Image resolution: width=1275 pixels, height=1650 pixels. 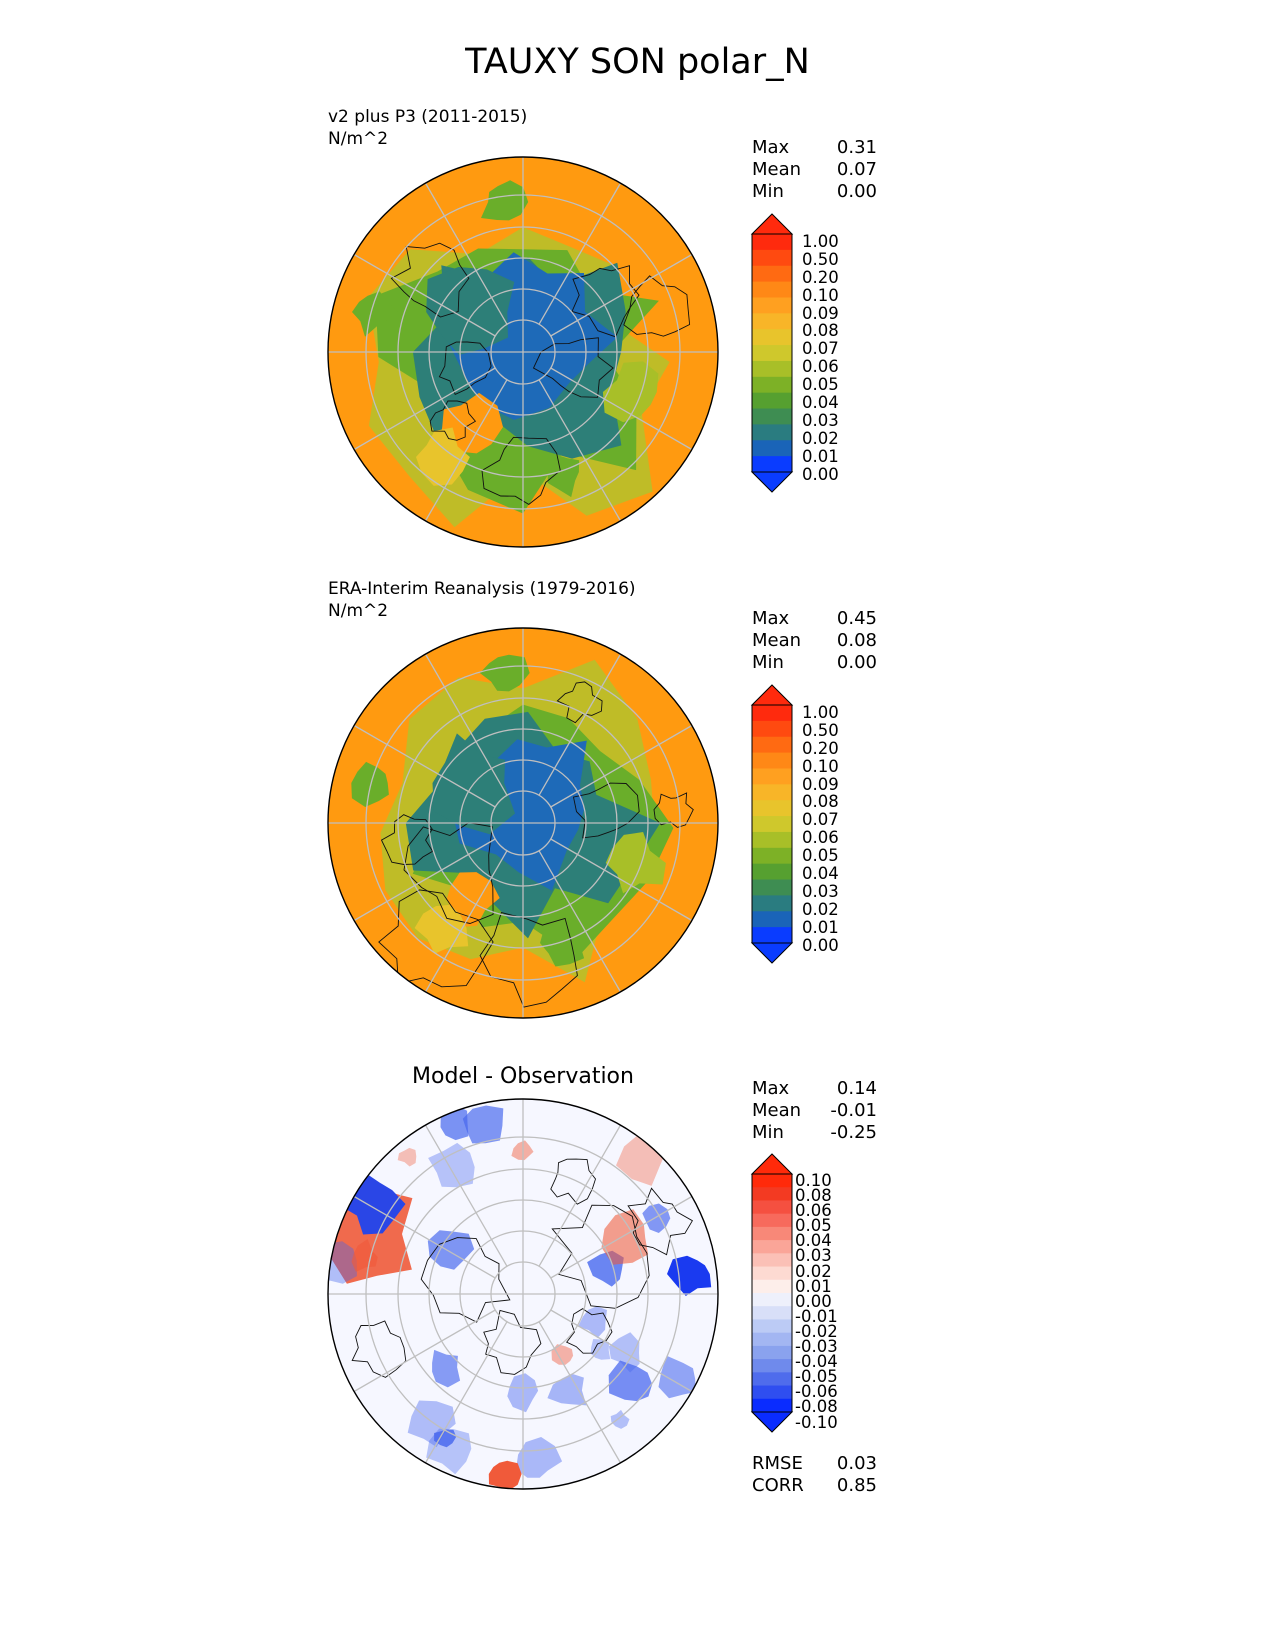 I want to click on panel-3-colorbar, so click(x=772, y=1295).